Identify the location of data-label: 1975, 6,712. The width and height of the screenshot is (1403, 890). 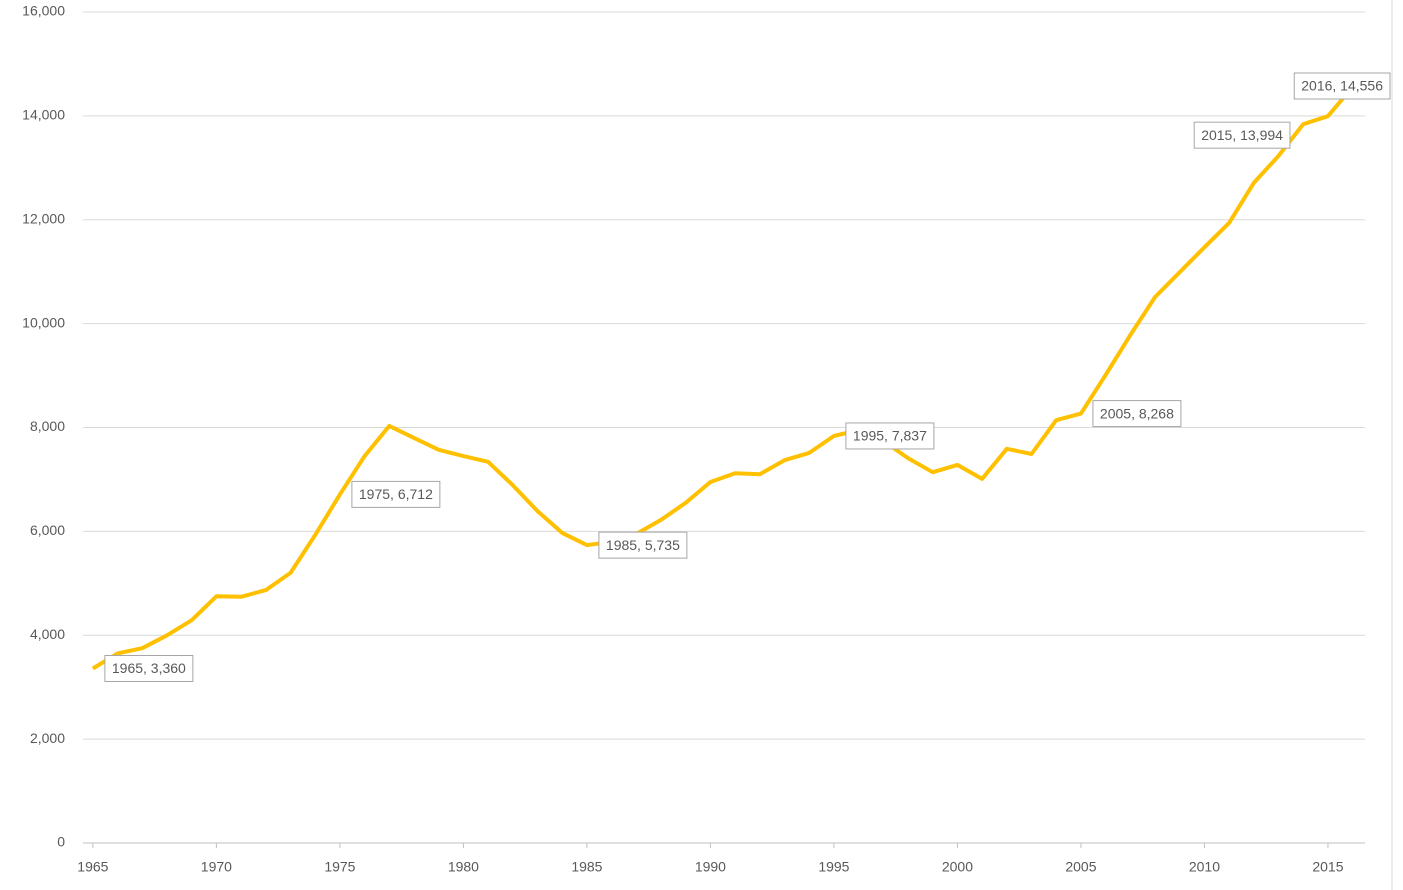
(396, 494).